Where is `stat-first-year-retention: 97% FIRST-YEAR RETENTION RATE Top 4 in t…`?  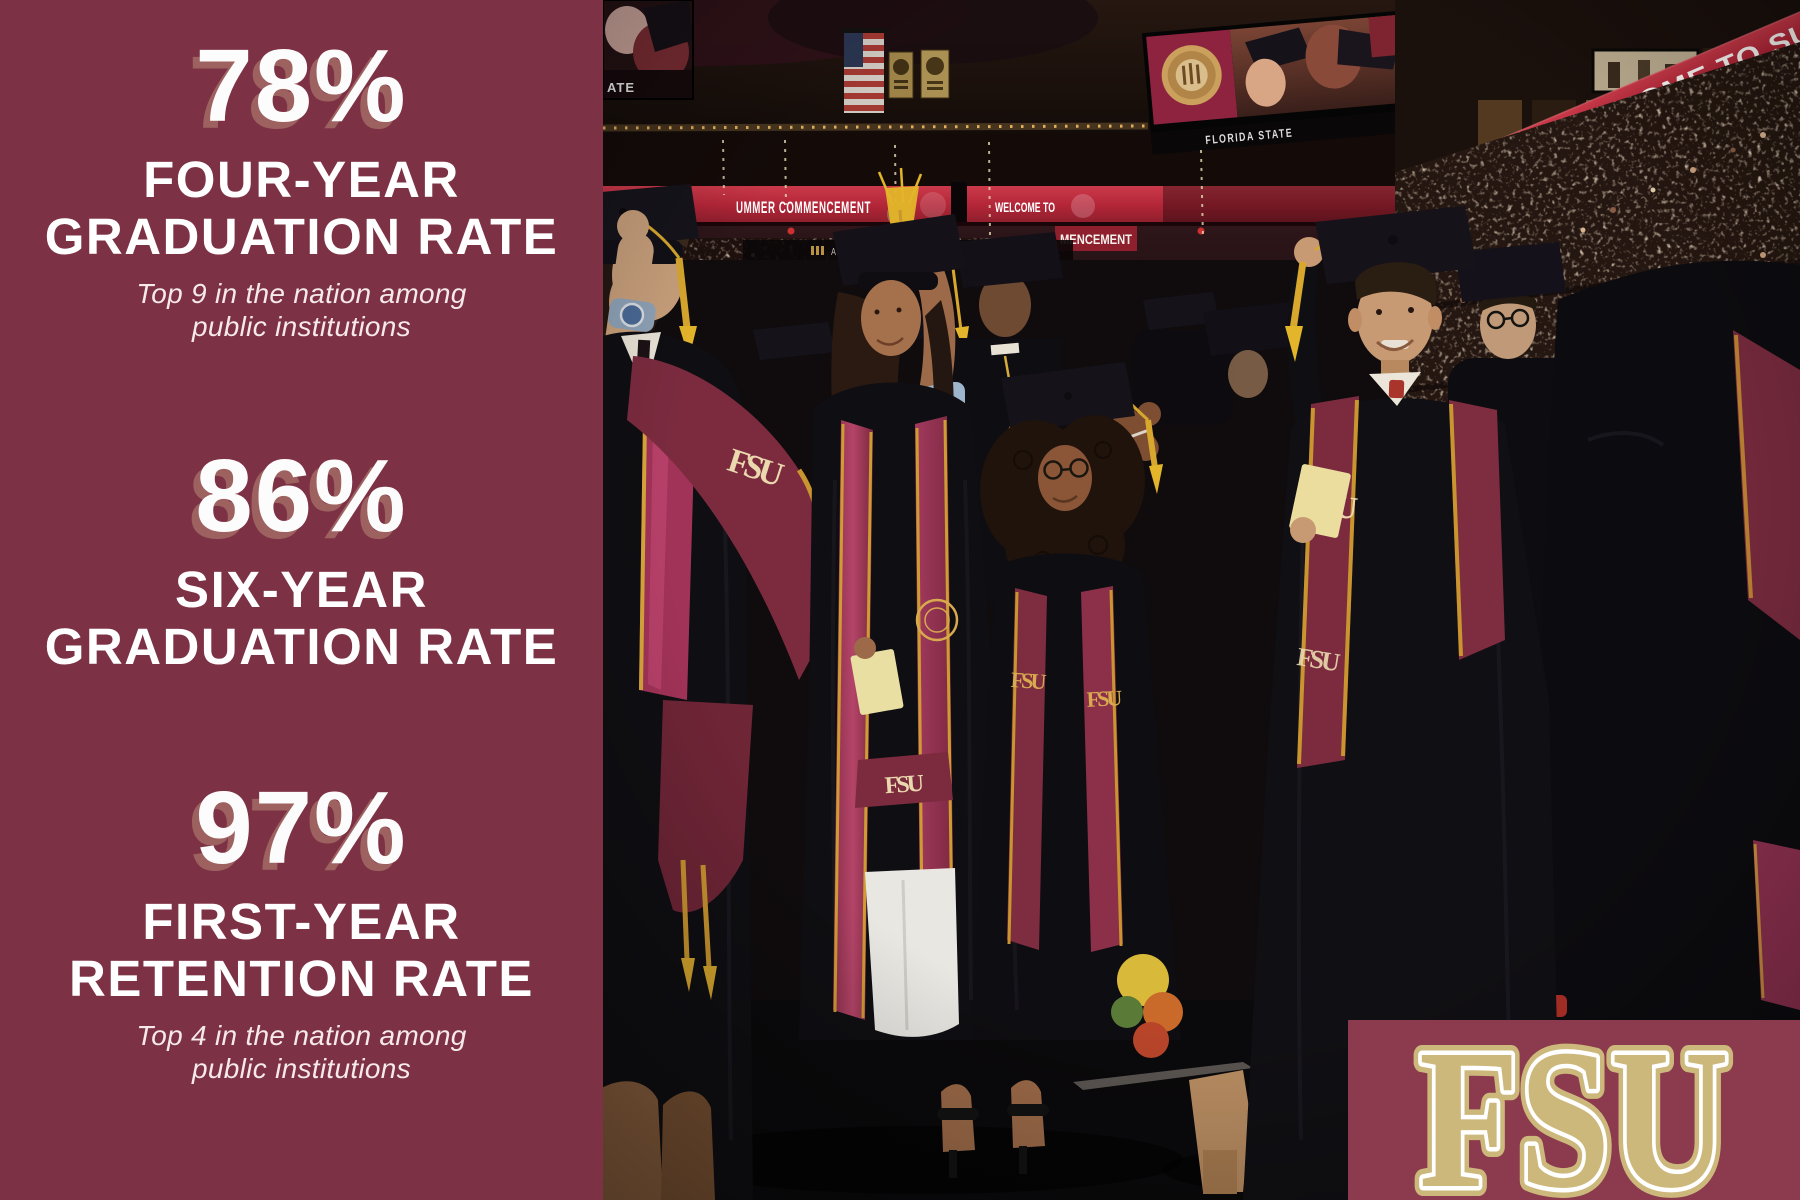
stat-first-year-retention: 97% FIRST-YEAR RETENTION RATE Top 4 in t… is located at coordinates (301, 927).